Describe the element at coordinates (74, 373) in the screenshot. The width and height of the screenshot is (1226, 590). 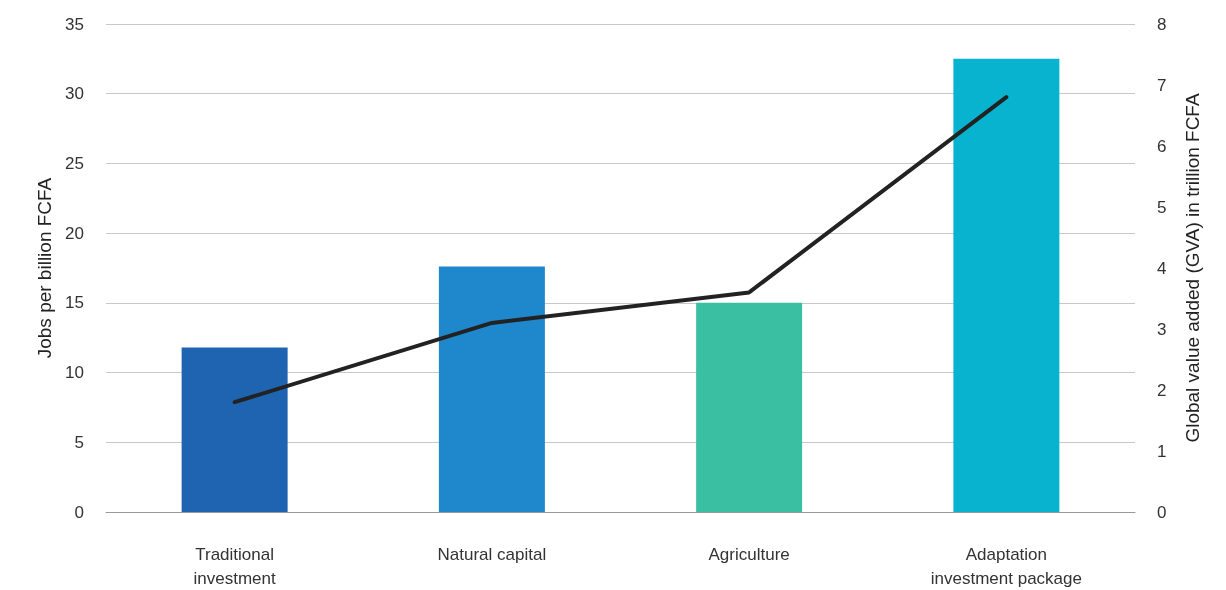
I see `y-tick-label: 10` at that location.